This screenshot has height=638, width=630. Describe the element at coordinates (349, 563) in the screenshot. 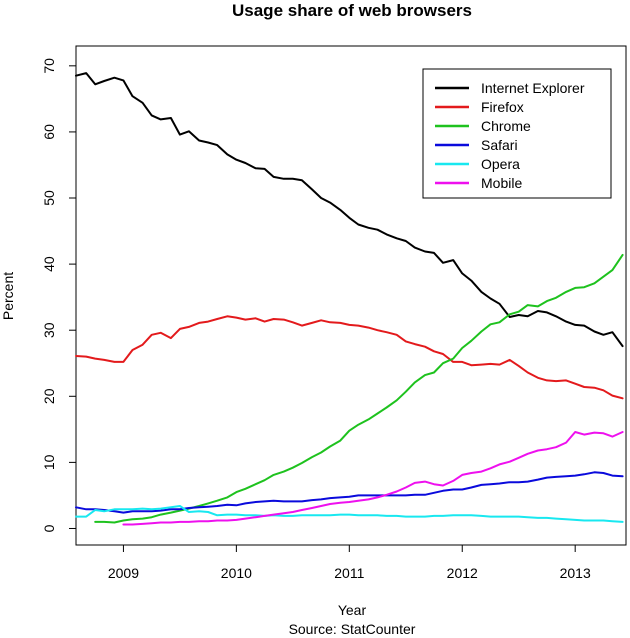

I see `x-axis: 2009 2010 2011 2012 2013` at that location.